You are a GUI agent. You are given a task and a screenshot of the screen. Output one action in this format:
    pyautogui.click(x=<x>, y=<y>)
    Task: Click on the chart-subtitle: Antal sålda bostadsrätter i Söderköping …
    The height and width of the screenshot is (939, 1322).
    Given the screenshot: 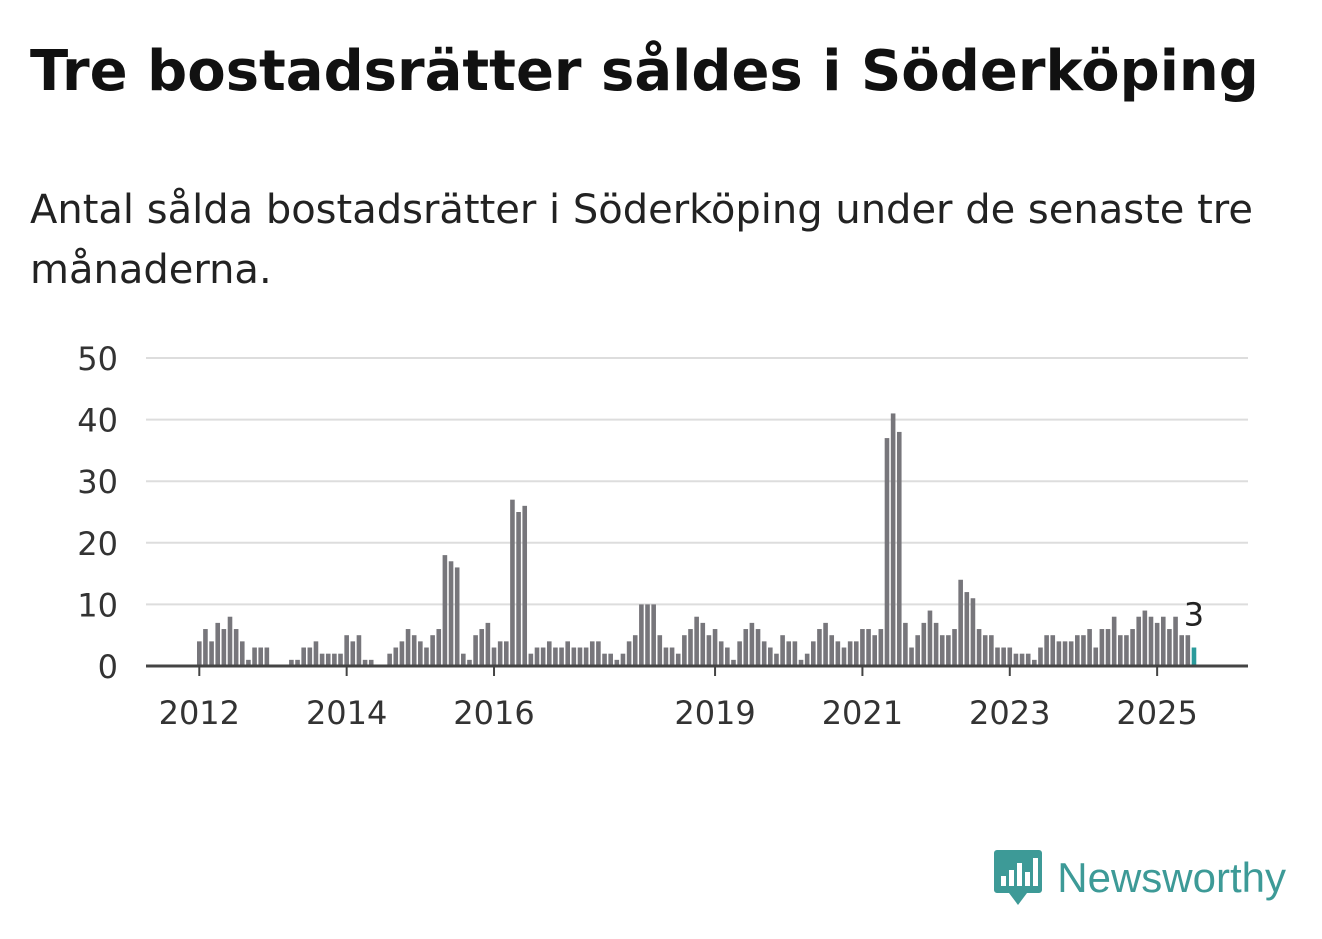 What is the action you would take?
    pyautogui.click(x=641, y=240)
    